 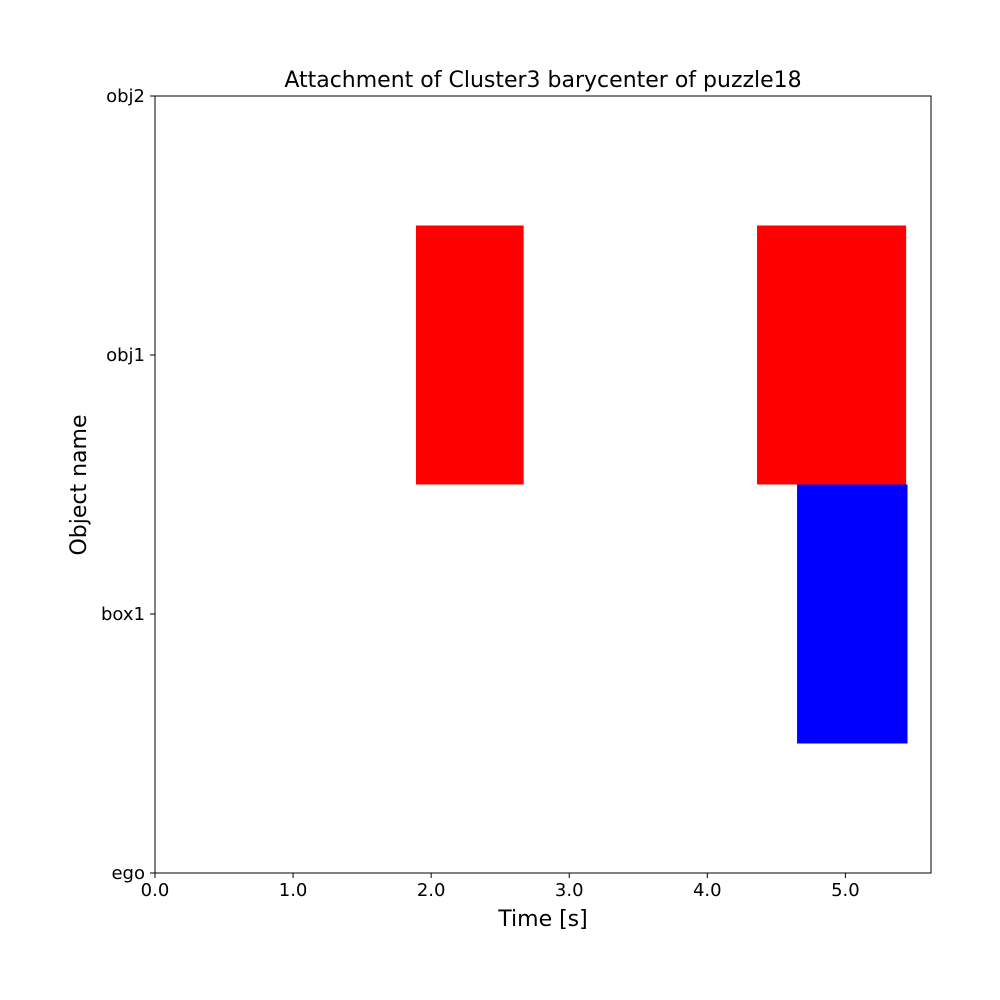 What do you see at coordinates (542, 919) in the screenshot?
I see `x-axis-label: Time [s]` at bounding box center [542, 919].